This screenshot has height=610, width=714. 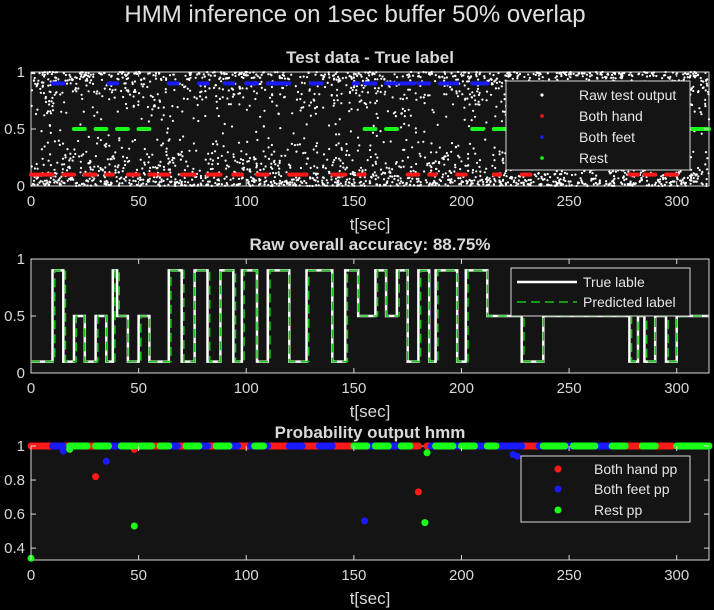 I want to click on legend-label-rest: Rest, so click(x=593, y=158).